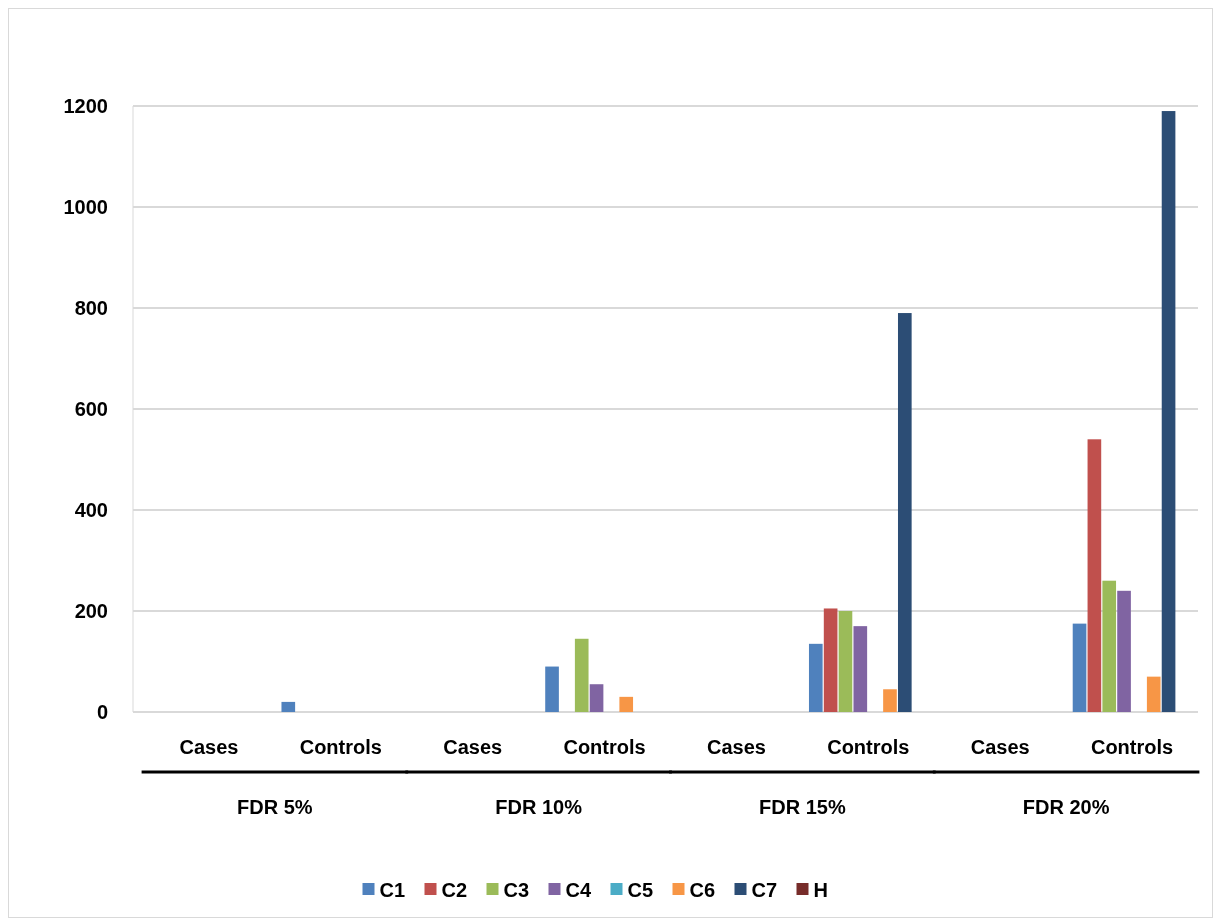 This screenshot has width=1213, height=918. Describe the element at coordinates (85, 207) in the screenshot. I see `y-tick-label: 1000` at that location.